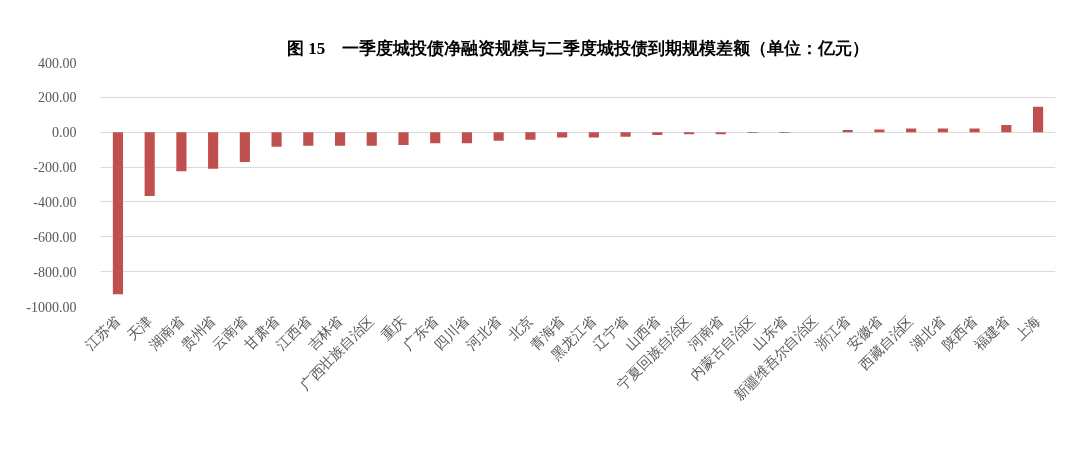  Describe the element at coordinates (578, 48) in the screenshot. I see `chart-title: 图 15 一季度城投债净融资规模与二季度城投债到期规模差额（单位：亿元）` at that location.